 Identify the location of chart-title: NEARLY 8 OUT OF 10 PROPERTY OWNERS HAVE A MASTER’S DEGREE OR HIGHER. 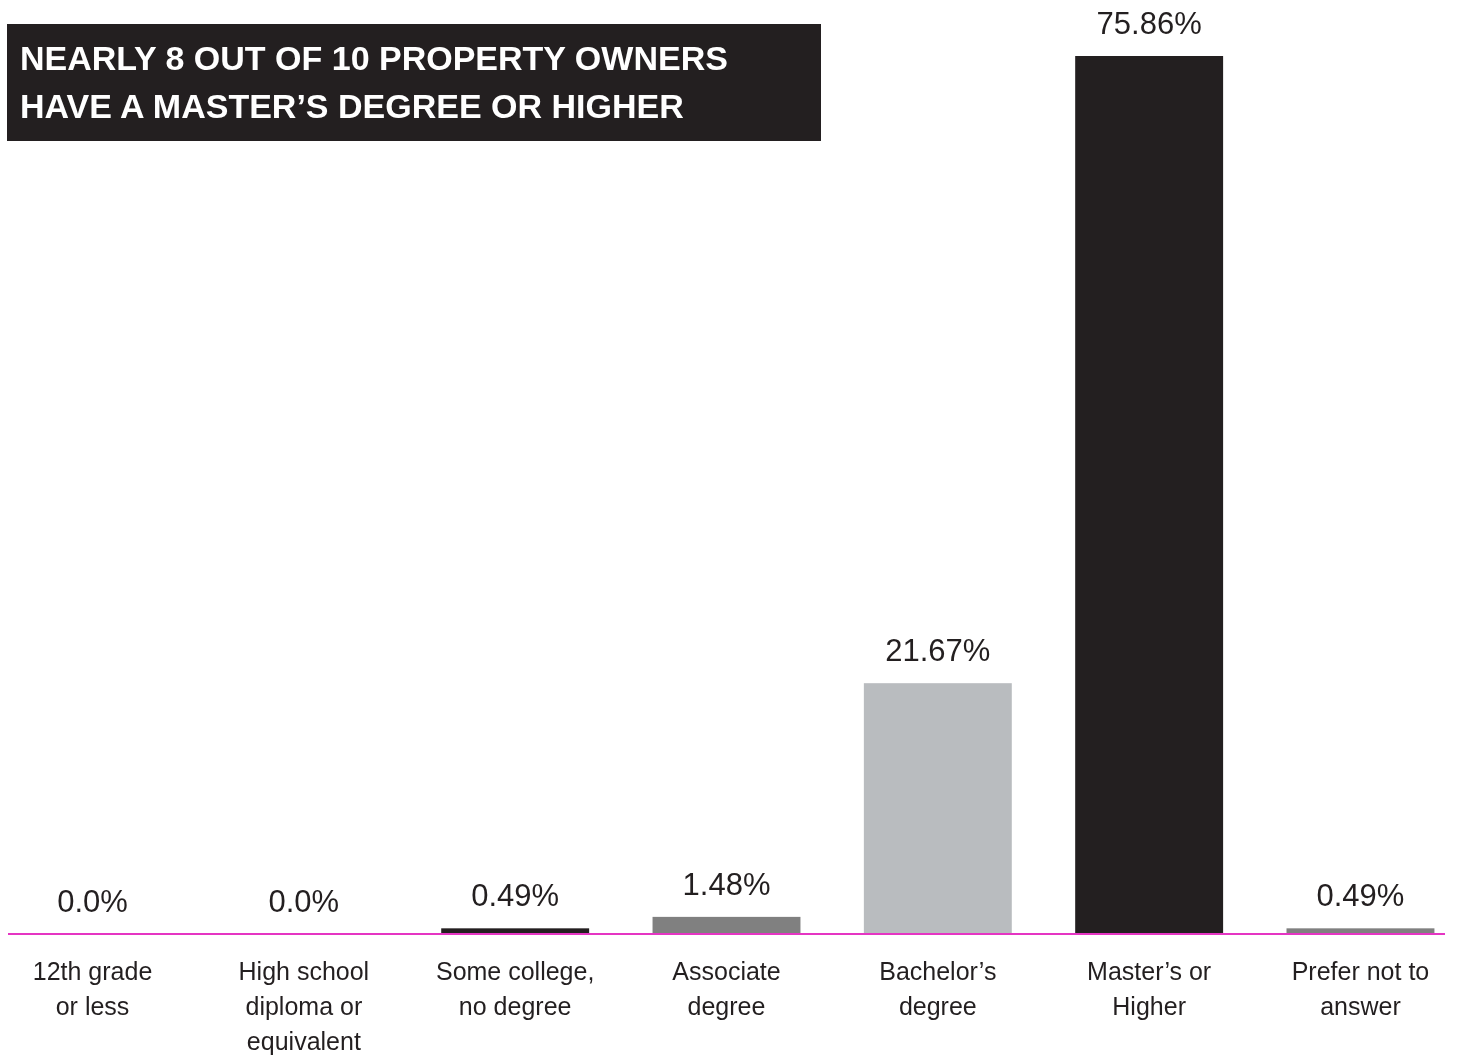
(374, 82).